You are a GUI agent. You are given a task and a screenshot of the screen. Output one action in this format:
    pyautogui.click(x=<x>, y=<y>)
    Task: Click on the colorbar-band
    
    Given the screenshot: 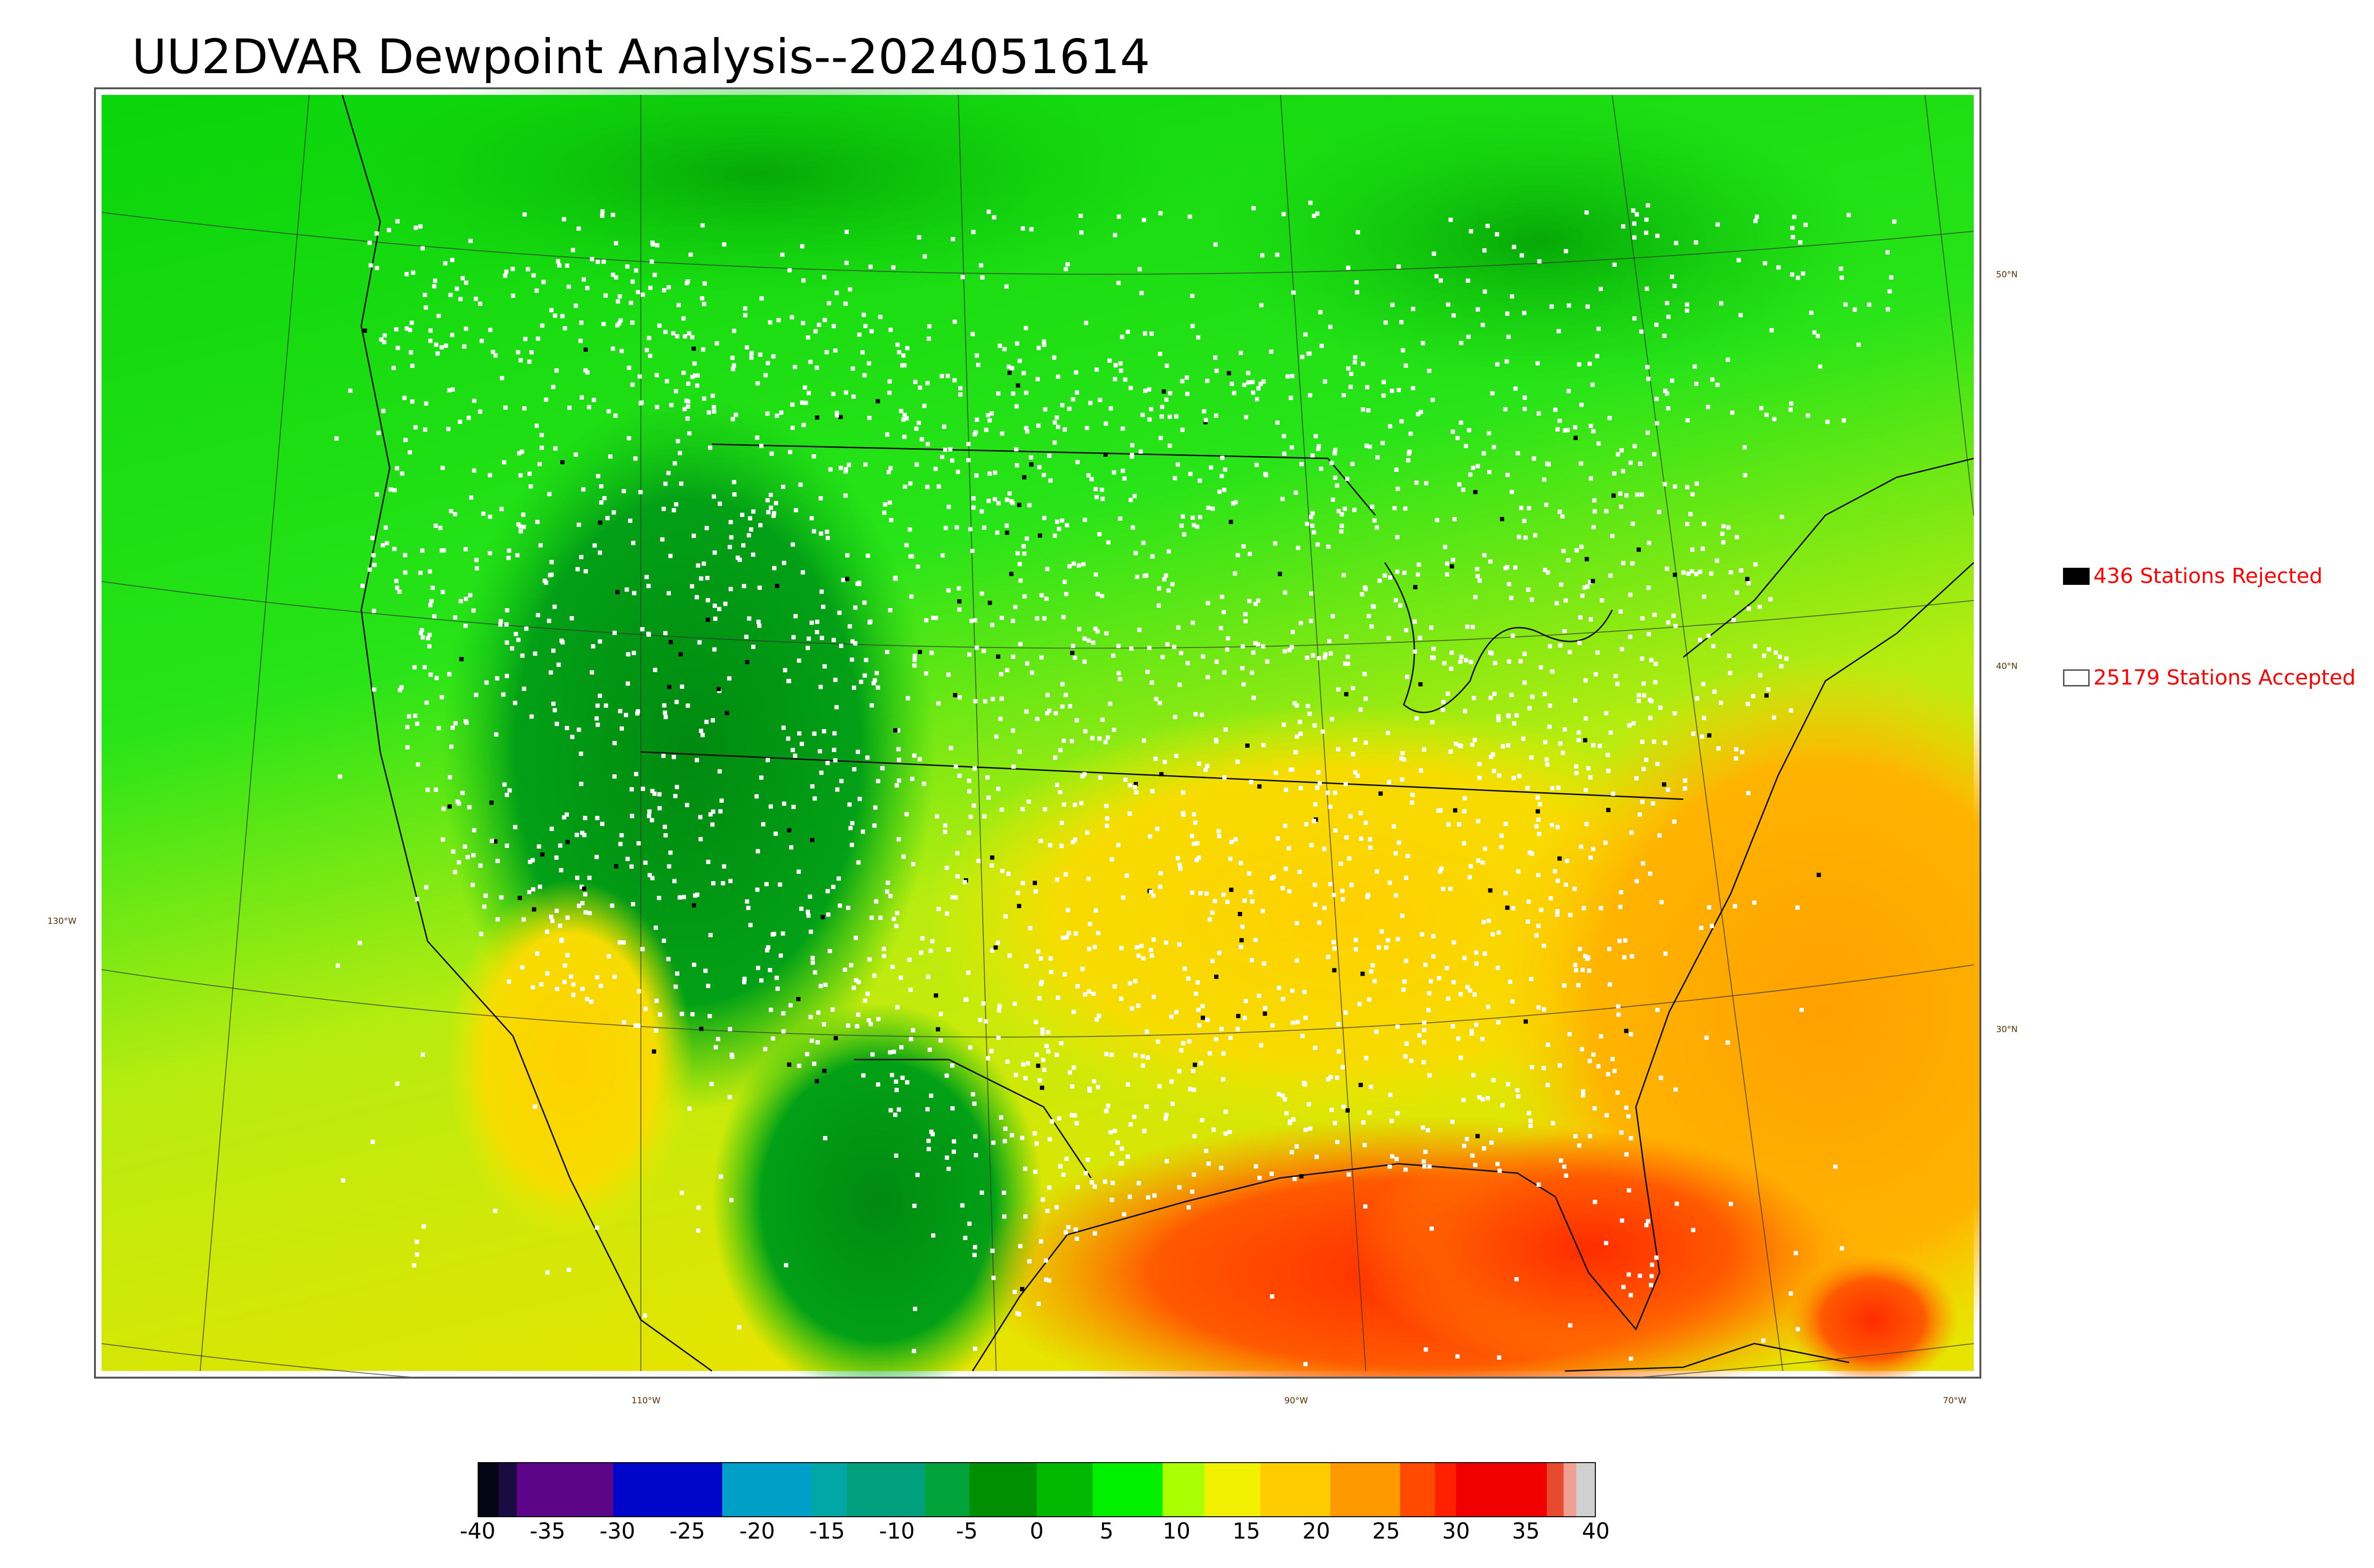 What is the action you would take?
    pyautogui.click(x=1003, y=1489)
    